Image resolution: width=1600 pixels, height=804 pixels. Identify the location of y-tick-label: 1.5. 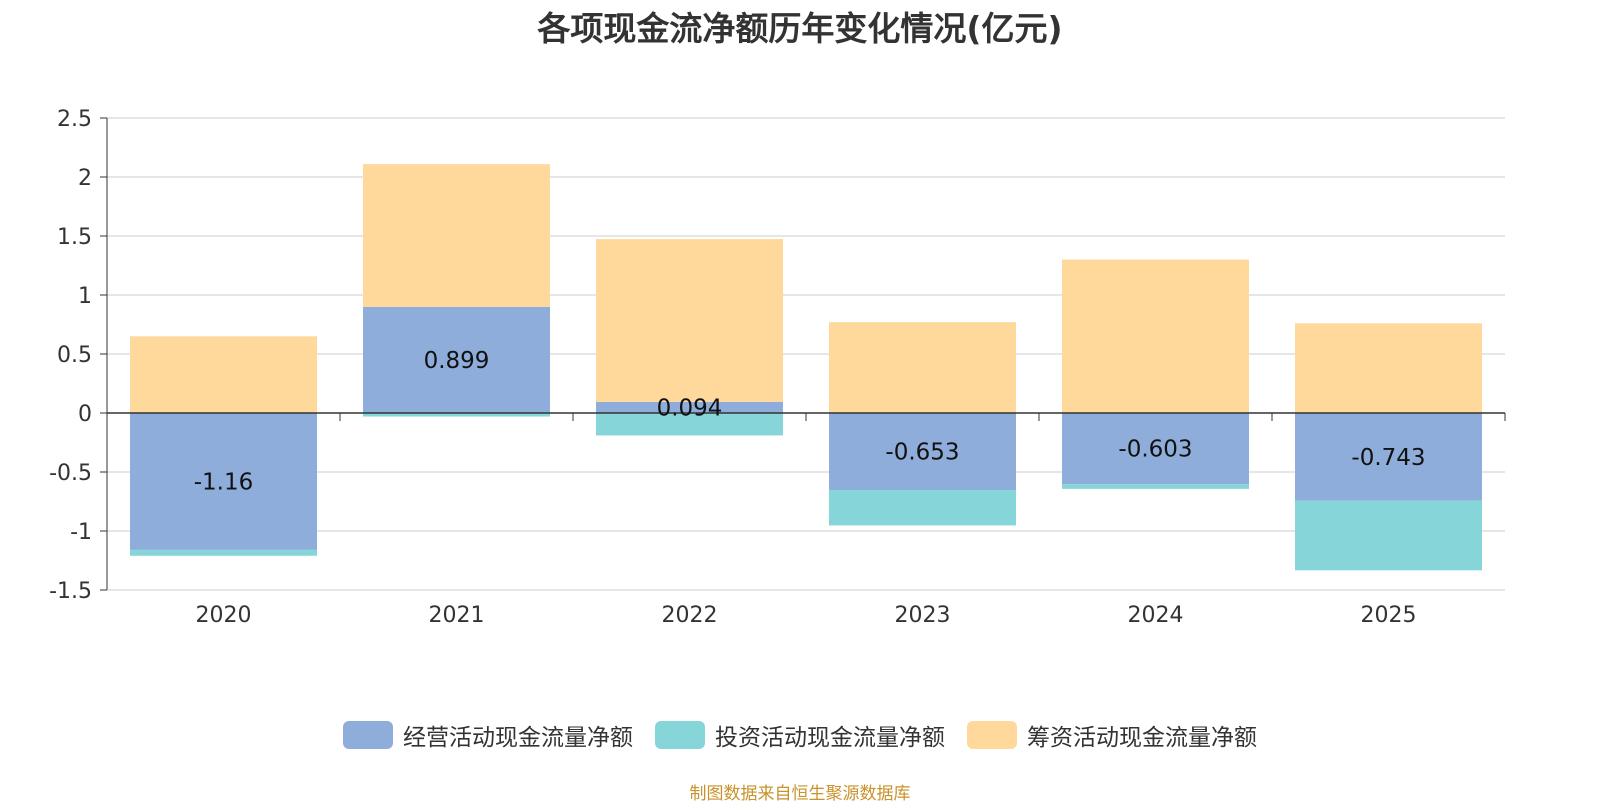
(74, 237).